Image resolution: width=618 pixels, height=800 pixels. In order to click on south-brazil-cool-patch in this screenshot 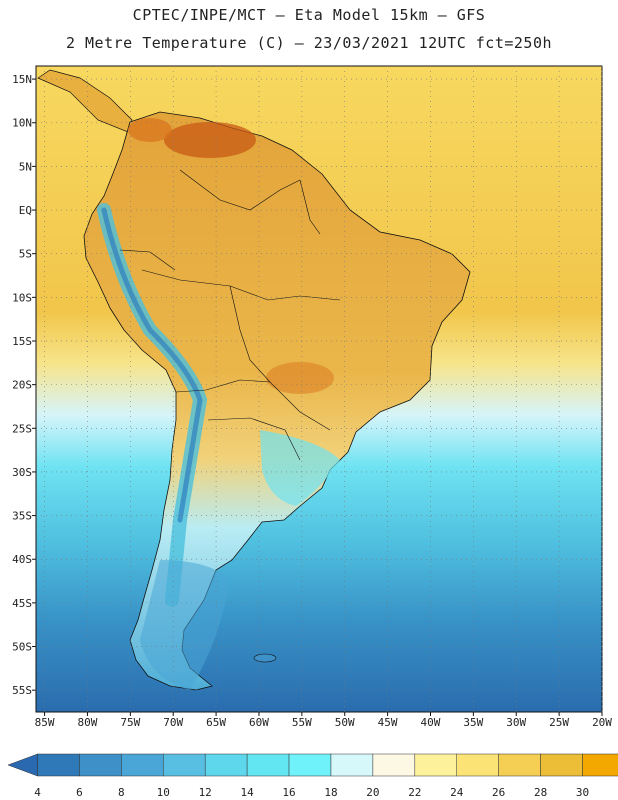, I will do `click(300, 468)`.